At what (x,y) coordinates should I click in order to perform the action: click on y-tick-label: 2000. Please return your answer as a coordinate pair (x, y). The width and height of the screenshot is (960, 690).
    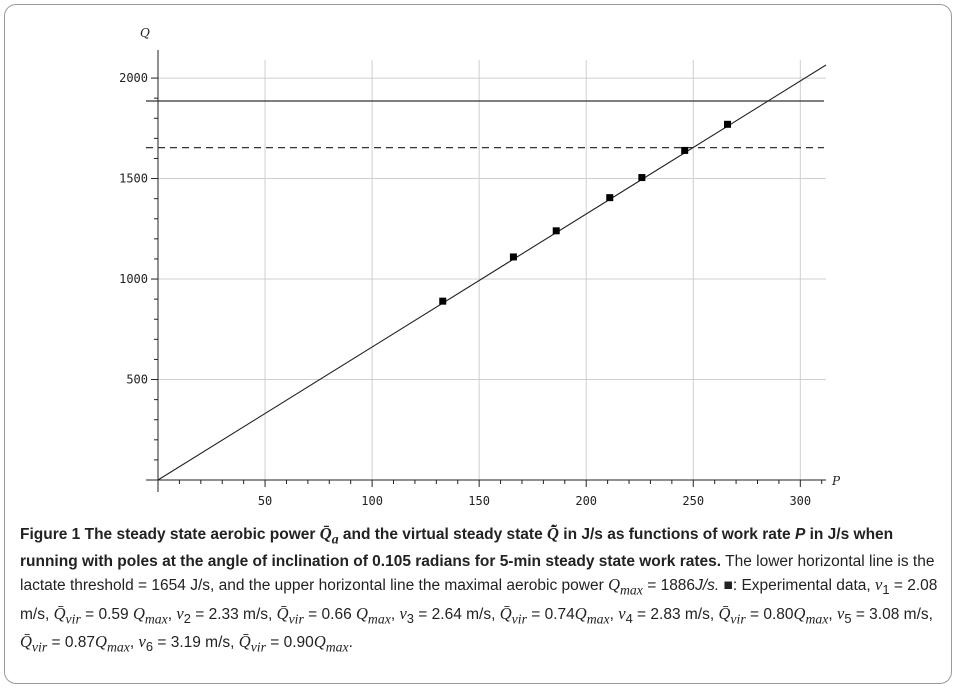
    Looking at the image, I should click on (133, 78).